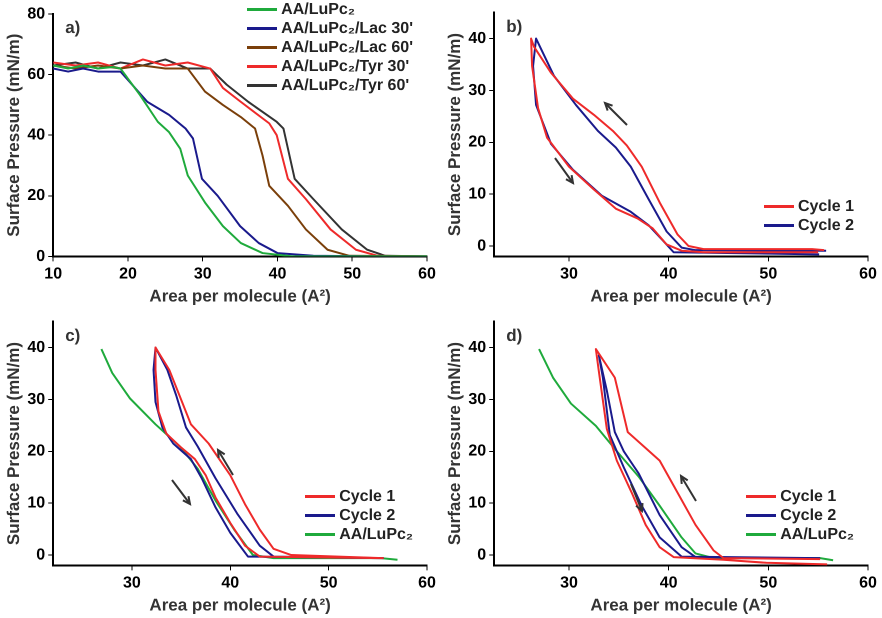 The width and height of the screenshot is (882, 618). Describe the element at coordinates (347, 47) in the screenshot. I see `legend-label: AA/LuPc₂/Lac 60'` at that location.